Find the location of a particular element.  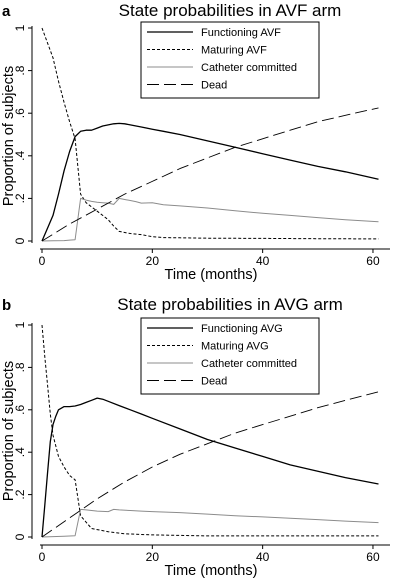

legend-label: Functioning AVG is located at coordinates (242, 329).